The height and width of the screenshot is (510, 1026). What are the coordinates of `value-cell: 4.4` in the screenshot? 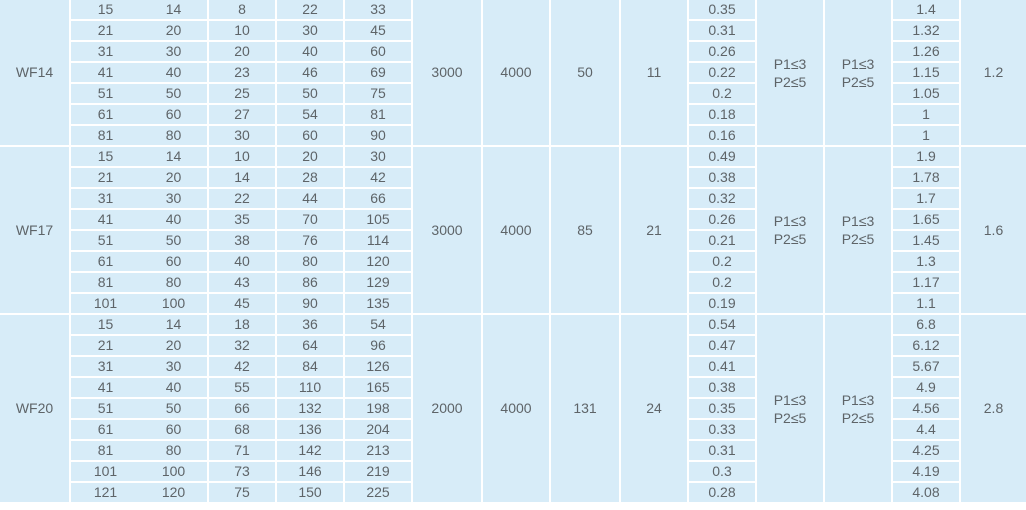 It's located at (925, 429).